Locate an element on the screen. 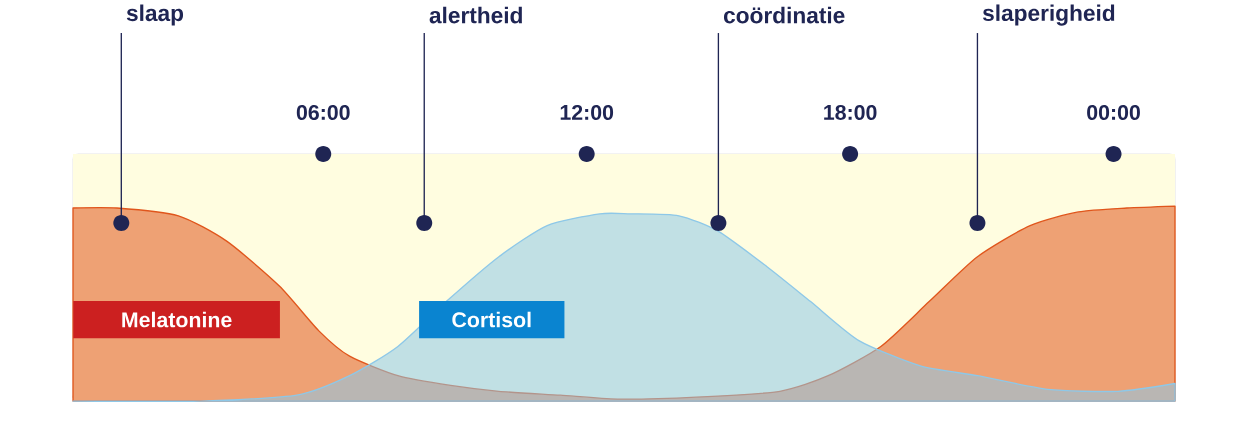 This screenshot has width=1250, height=435. series-label: Melatonine is located at coordinates (177, 319).